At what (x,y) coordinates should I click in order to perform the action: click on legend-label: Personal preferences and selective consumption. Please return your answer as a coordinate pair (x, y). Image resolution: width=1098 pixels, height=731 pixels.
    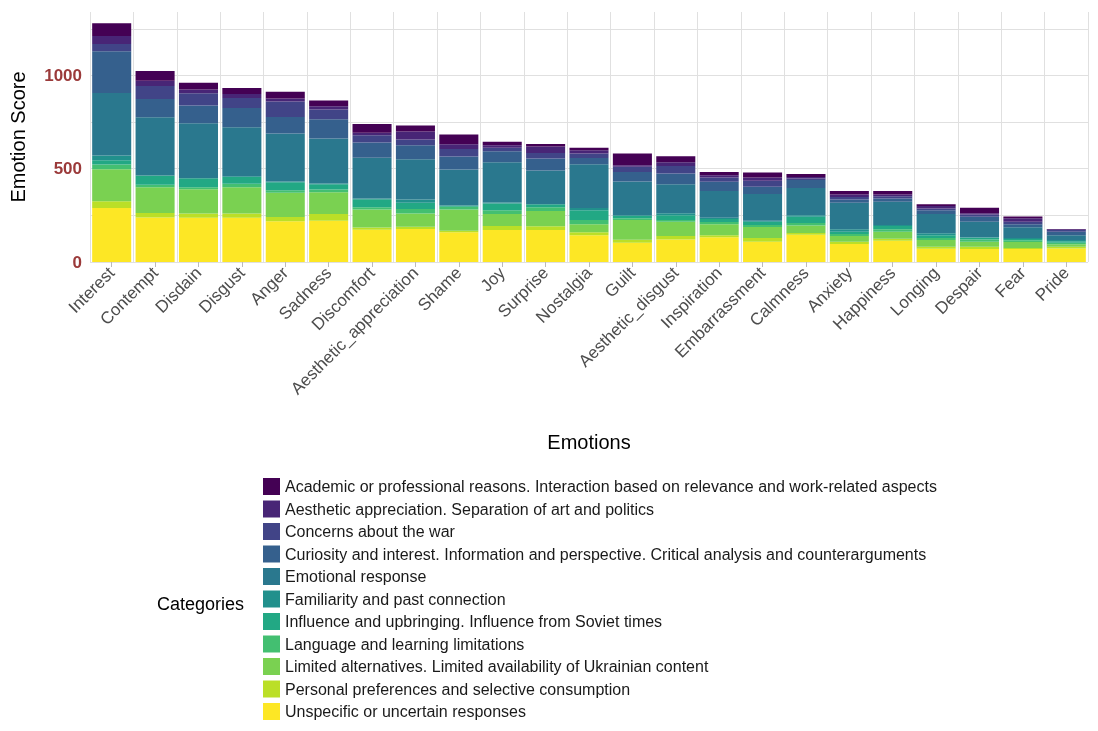
    Looking at the image, I should click on (458, 689).